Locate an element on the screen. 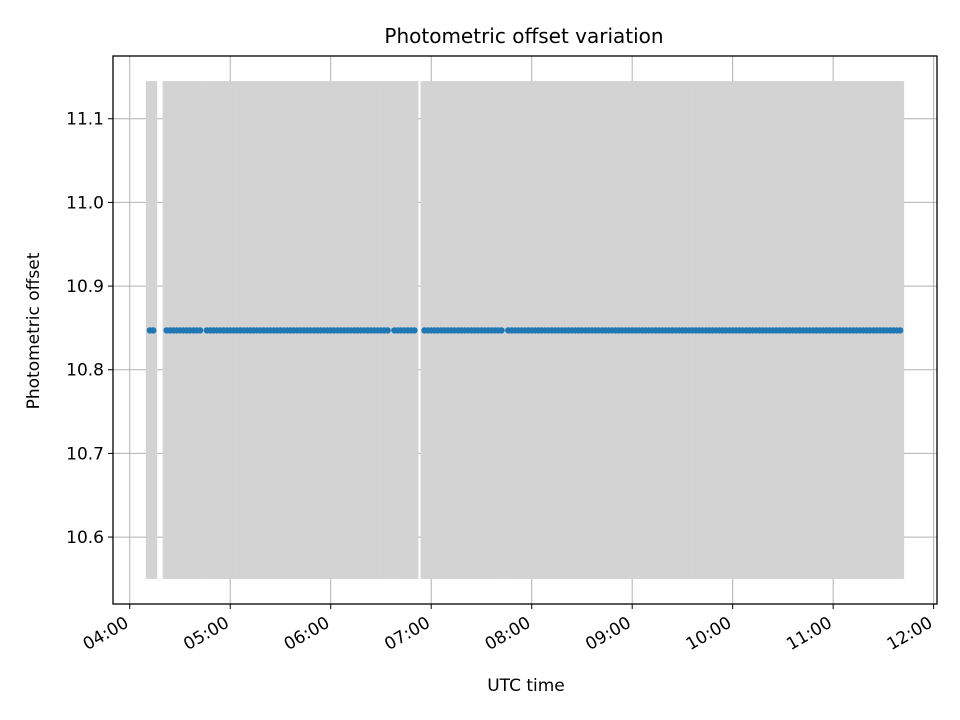  x-tick-label: 04:00 is located at coordinates (106, 634).